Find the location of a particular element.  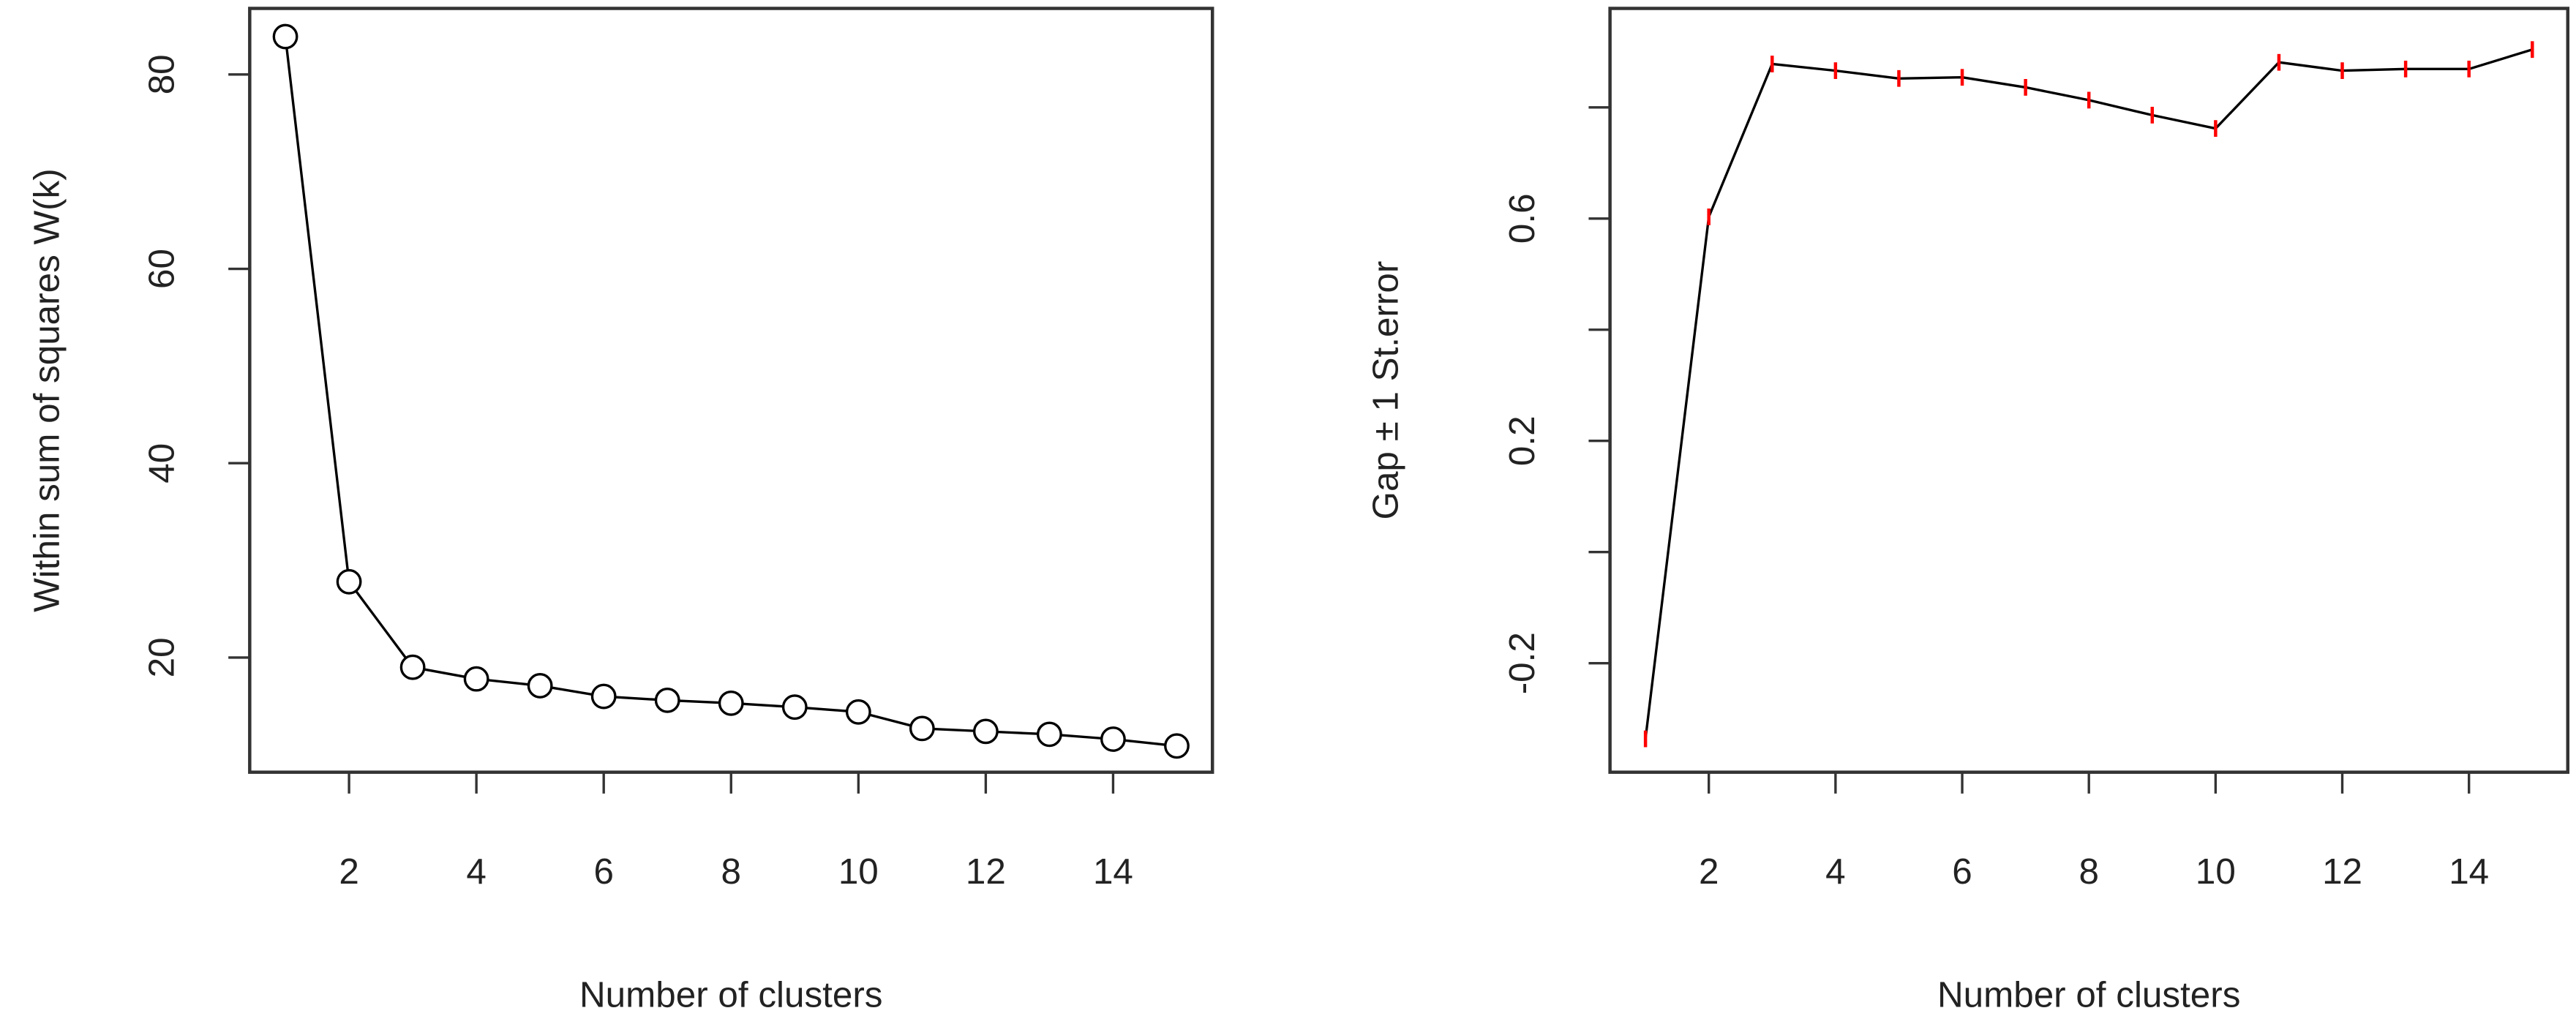

y-tick-label: 0.2 is located at coordinates (1522, 440).